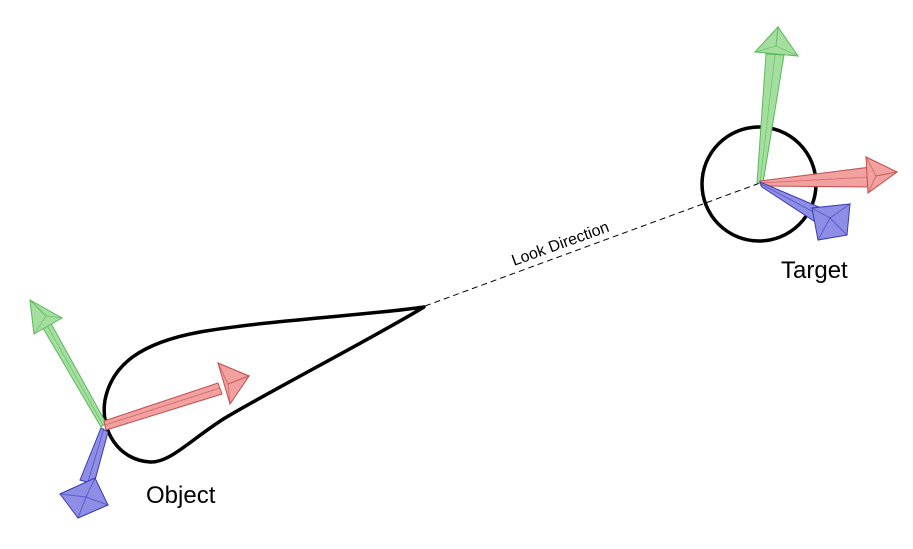 The width and height of the screenshot is (913, 549). Describe the element at coordinates (770, 118) in the screenshot. I see `target-y-axis-shaft` at that location.